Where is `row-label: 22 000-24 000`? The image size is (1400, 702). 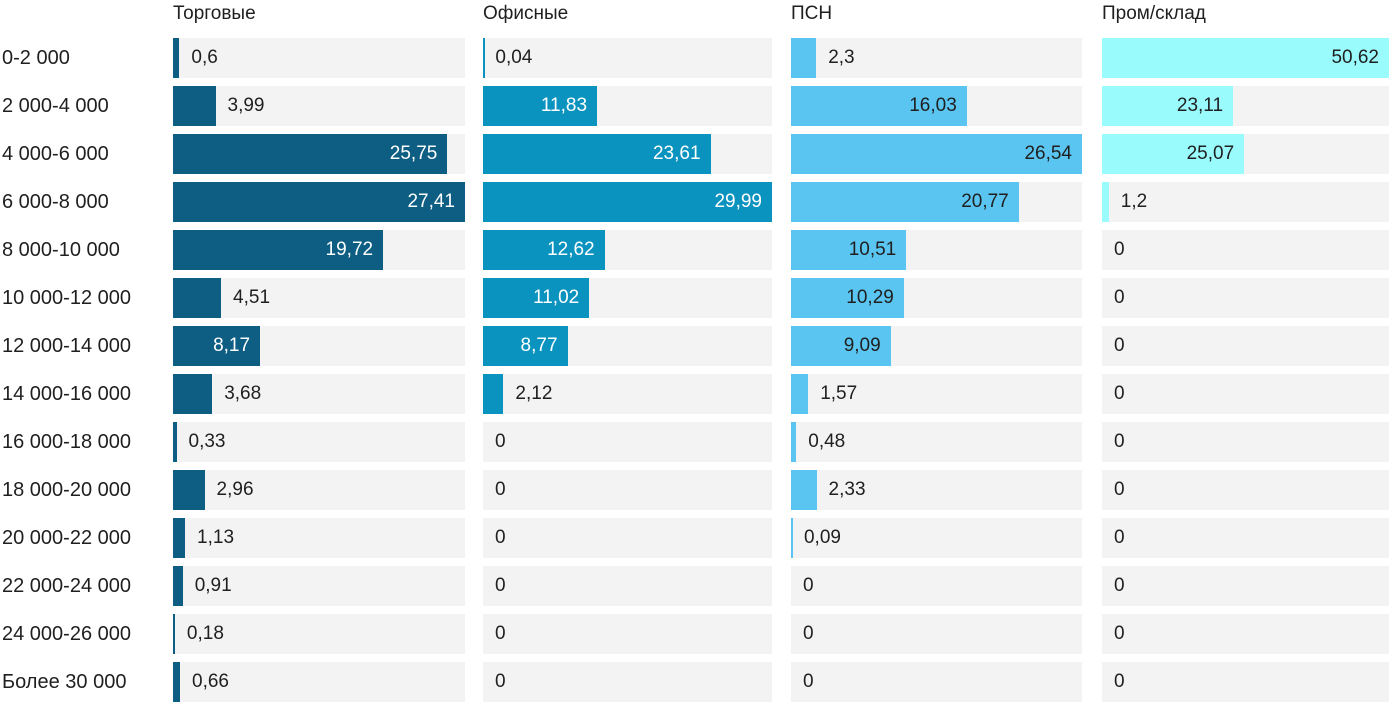 row-label: 22 000-24 000 is located at coordinates (67, 585).